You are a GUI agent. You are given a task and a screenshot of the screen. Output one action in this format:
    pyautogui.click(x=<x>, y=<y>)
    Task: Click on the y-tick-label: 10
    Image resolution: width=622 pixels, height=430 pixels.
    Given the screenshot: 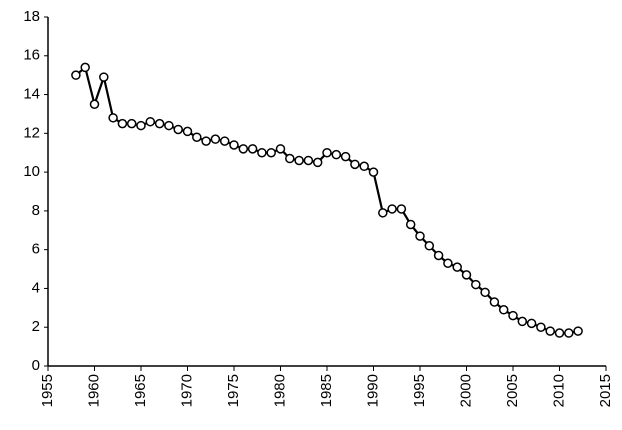 What is the action you would take?
    pyautogui.click(x=31, y=171)
    